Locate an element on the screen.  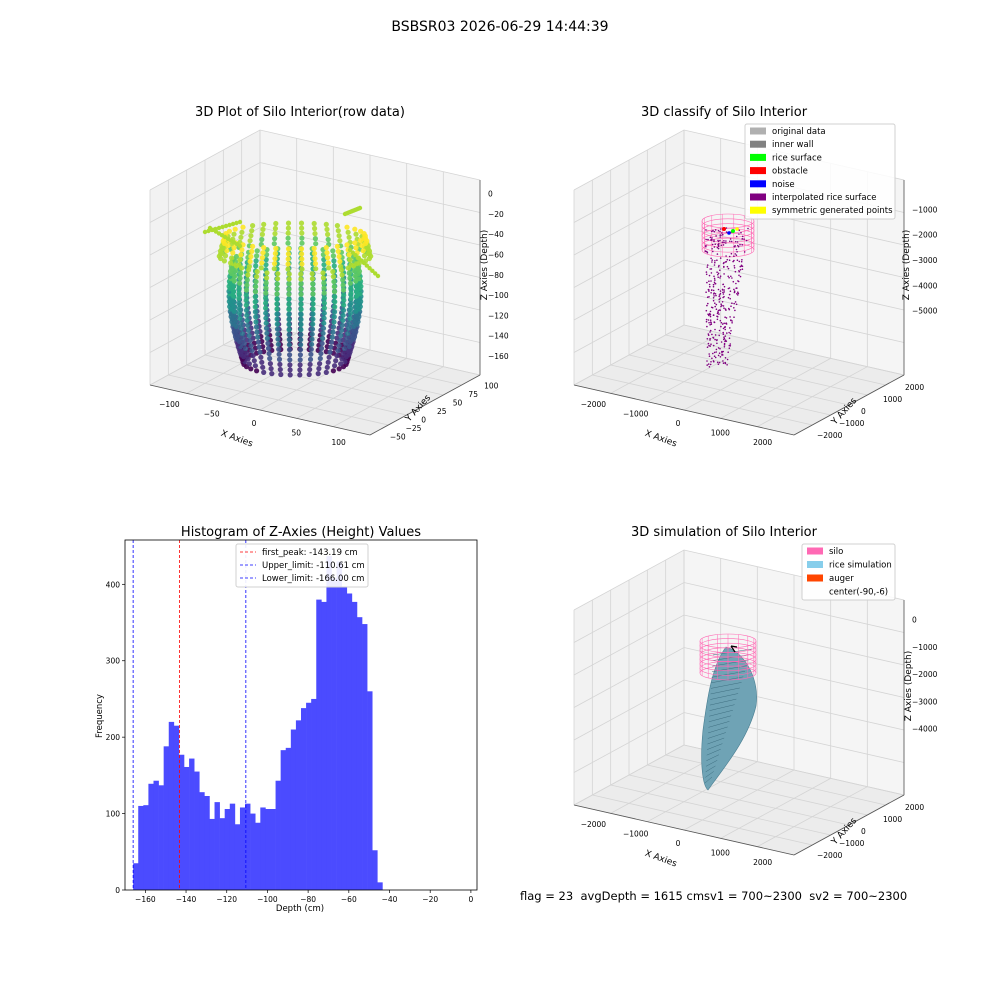
x-tick-label-raw: 0 is located at coordinates (254, 423).